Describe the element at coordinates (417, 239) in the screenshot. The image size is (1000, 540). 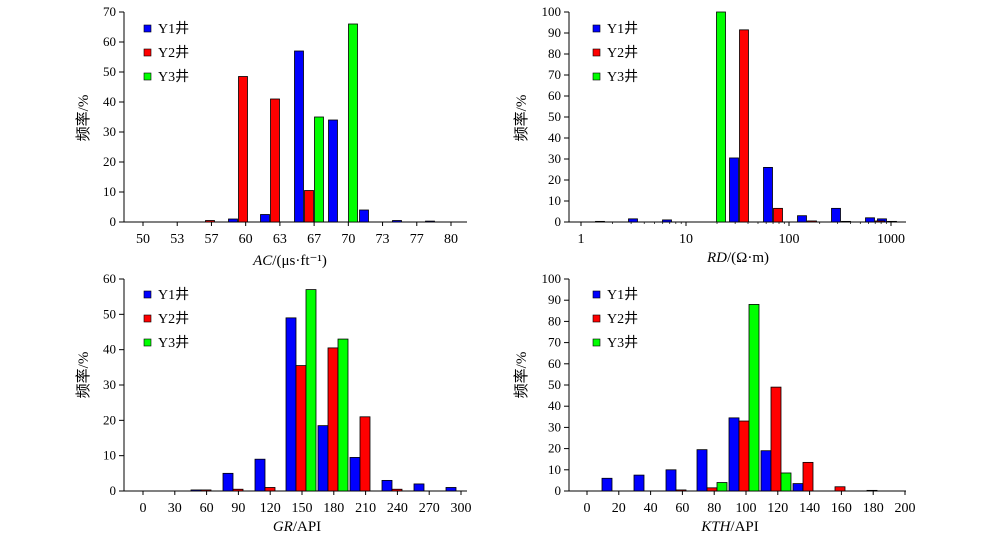
I see `x-tick-label: 77` at that location.